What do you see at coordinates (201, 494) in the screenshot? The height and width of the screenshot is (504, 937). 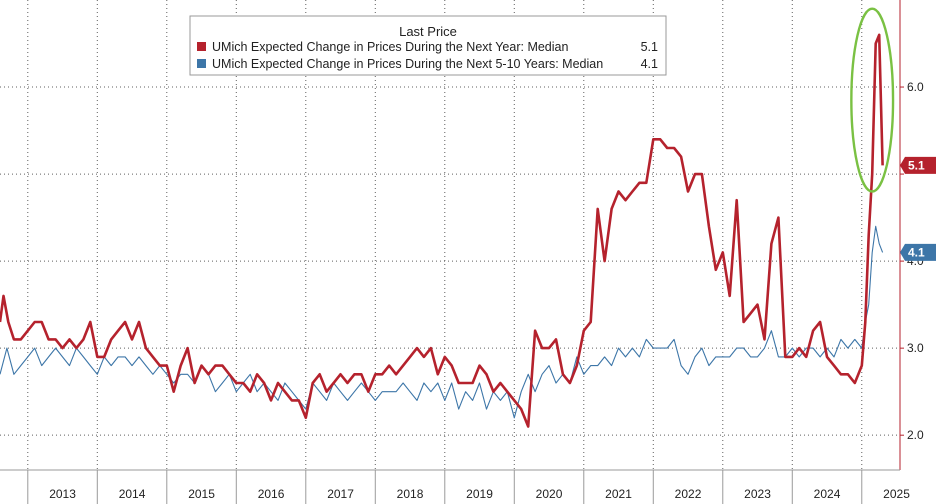 I see `x-tick-label: 2015` at bounding box center [201, 494].